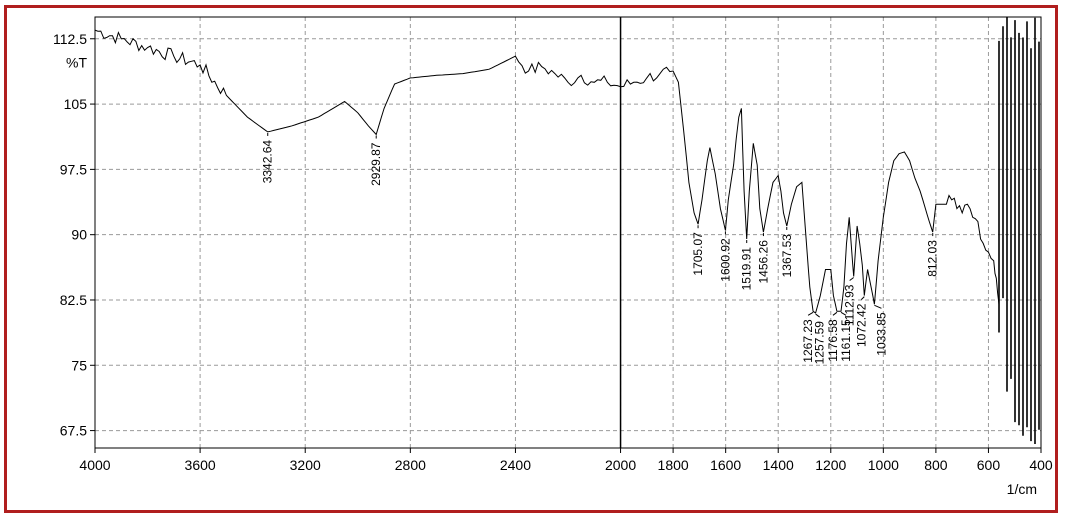  Describe the element at coordinates (820, 343) in the screenshot. I see `peak-label: 1257.59` at that location.